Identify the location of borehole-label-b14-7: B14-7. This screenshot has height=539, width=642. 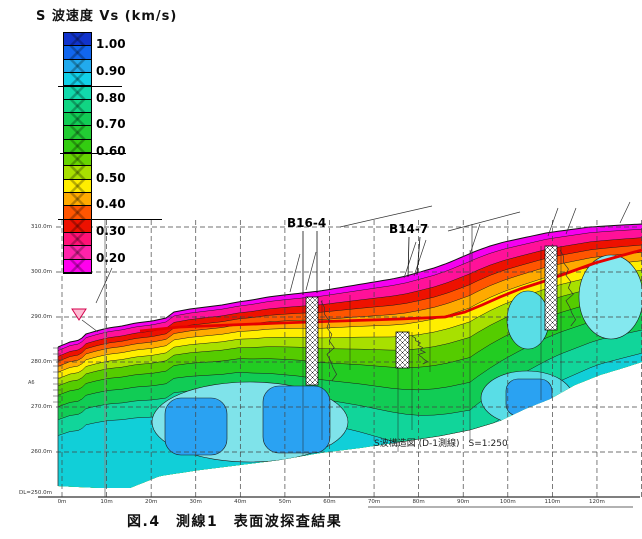
(409, 229).